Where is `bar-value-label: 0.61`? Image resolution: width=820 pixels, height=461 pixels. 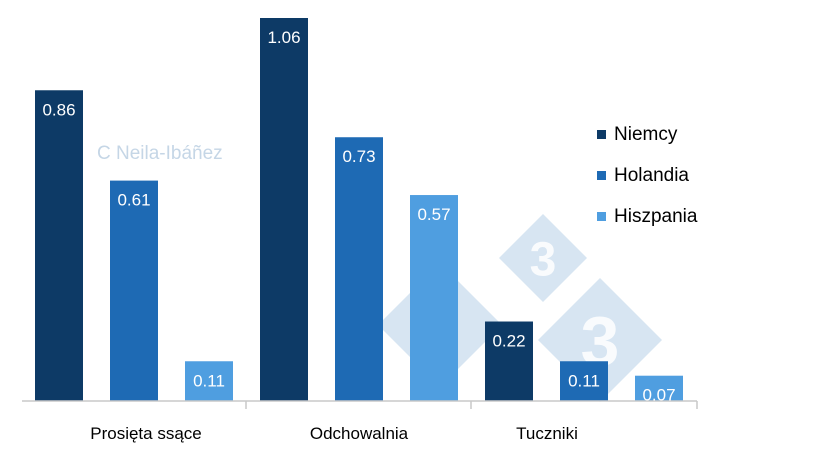
bar-value-label: 0.61 is located at coordinates (133, 200).